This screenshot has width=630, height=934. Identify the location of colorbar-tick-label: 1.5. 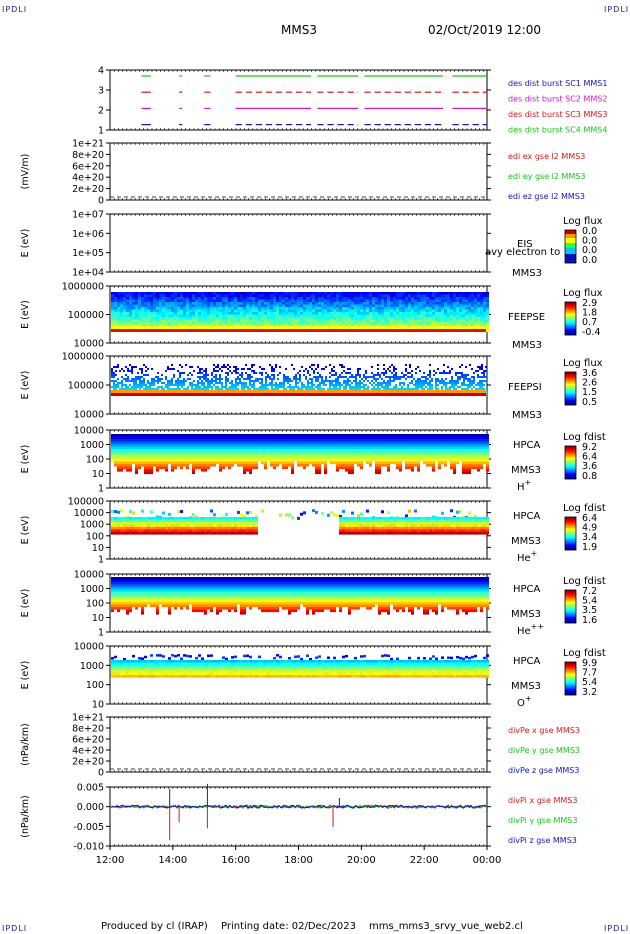
(589, 392).